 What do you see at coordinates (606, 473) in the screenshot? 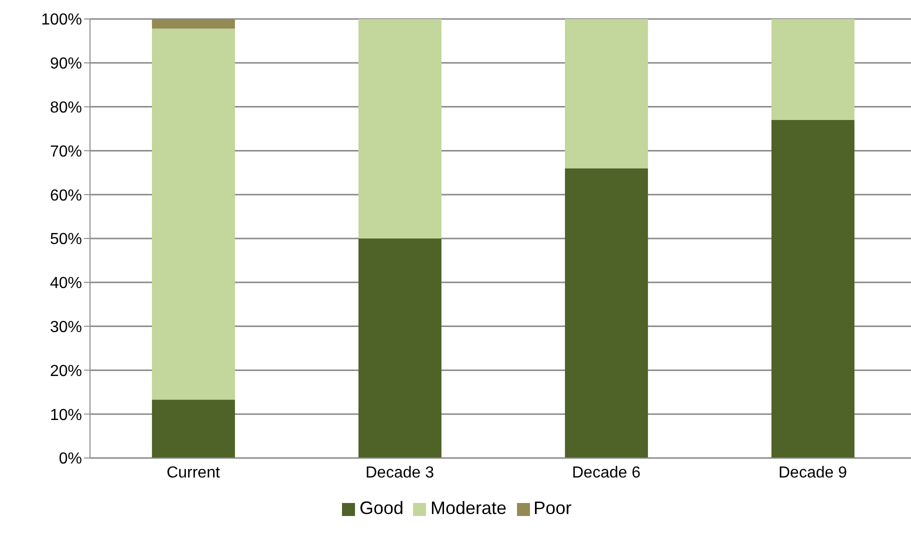
I see `x-tick-label: Decade 6` at bounding box center [606, 473].